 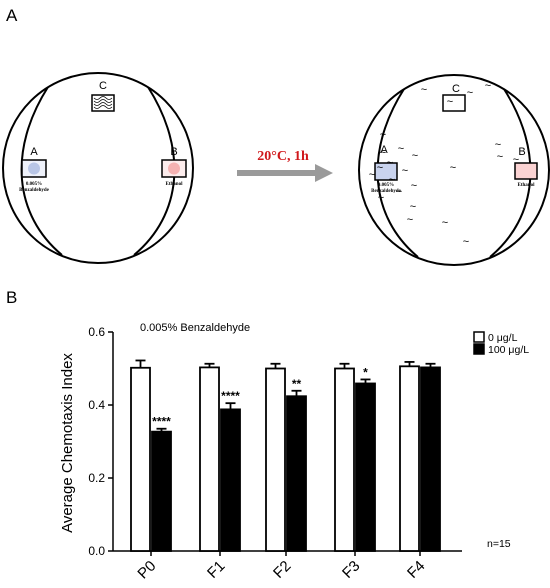 I want to click on x-tick-label-1: F1, so click(x=216, y=569).